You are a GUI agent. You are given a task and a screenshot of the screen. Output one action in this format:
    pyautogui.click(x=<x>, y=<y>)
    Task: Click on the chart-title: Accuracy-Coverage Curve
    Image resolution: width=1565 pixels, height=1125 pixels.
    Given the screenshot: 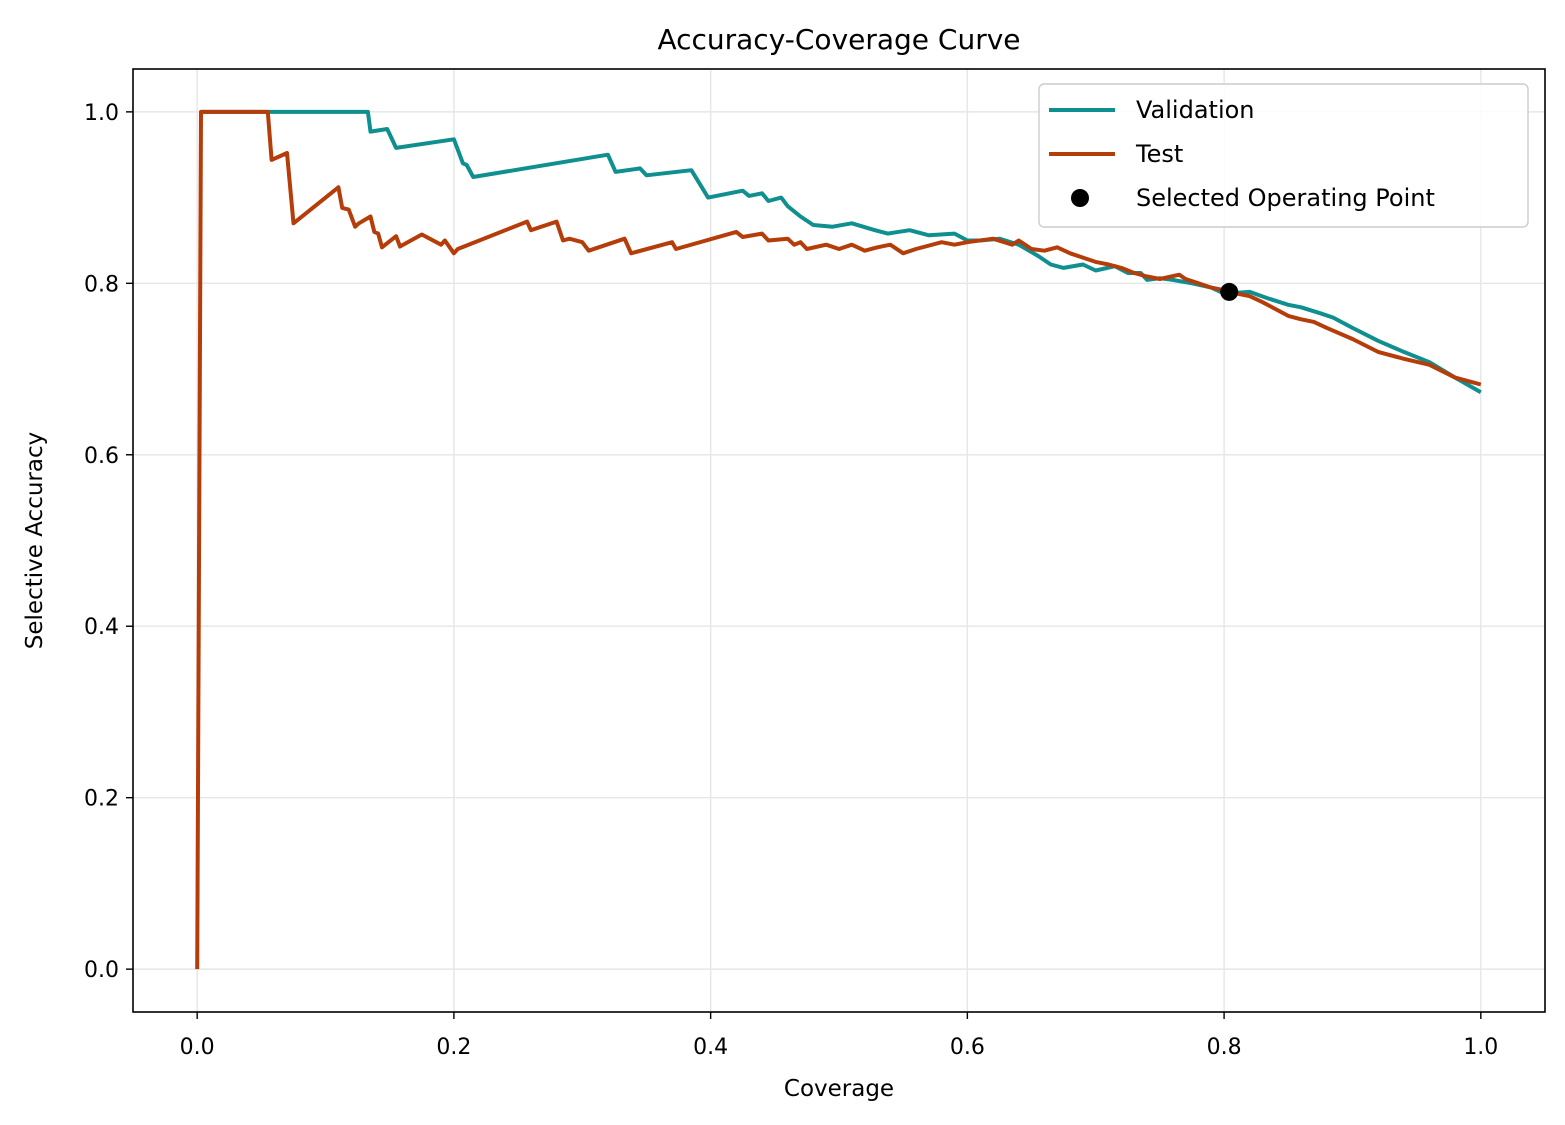 What is the action you would take?
    pyautogui.click(x=838, y=39)
    